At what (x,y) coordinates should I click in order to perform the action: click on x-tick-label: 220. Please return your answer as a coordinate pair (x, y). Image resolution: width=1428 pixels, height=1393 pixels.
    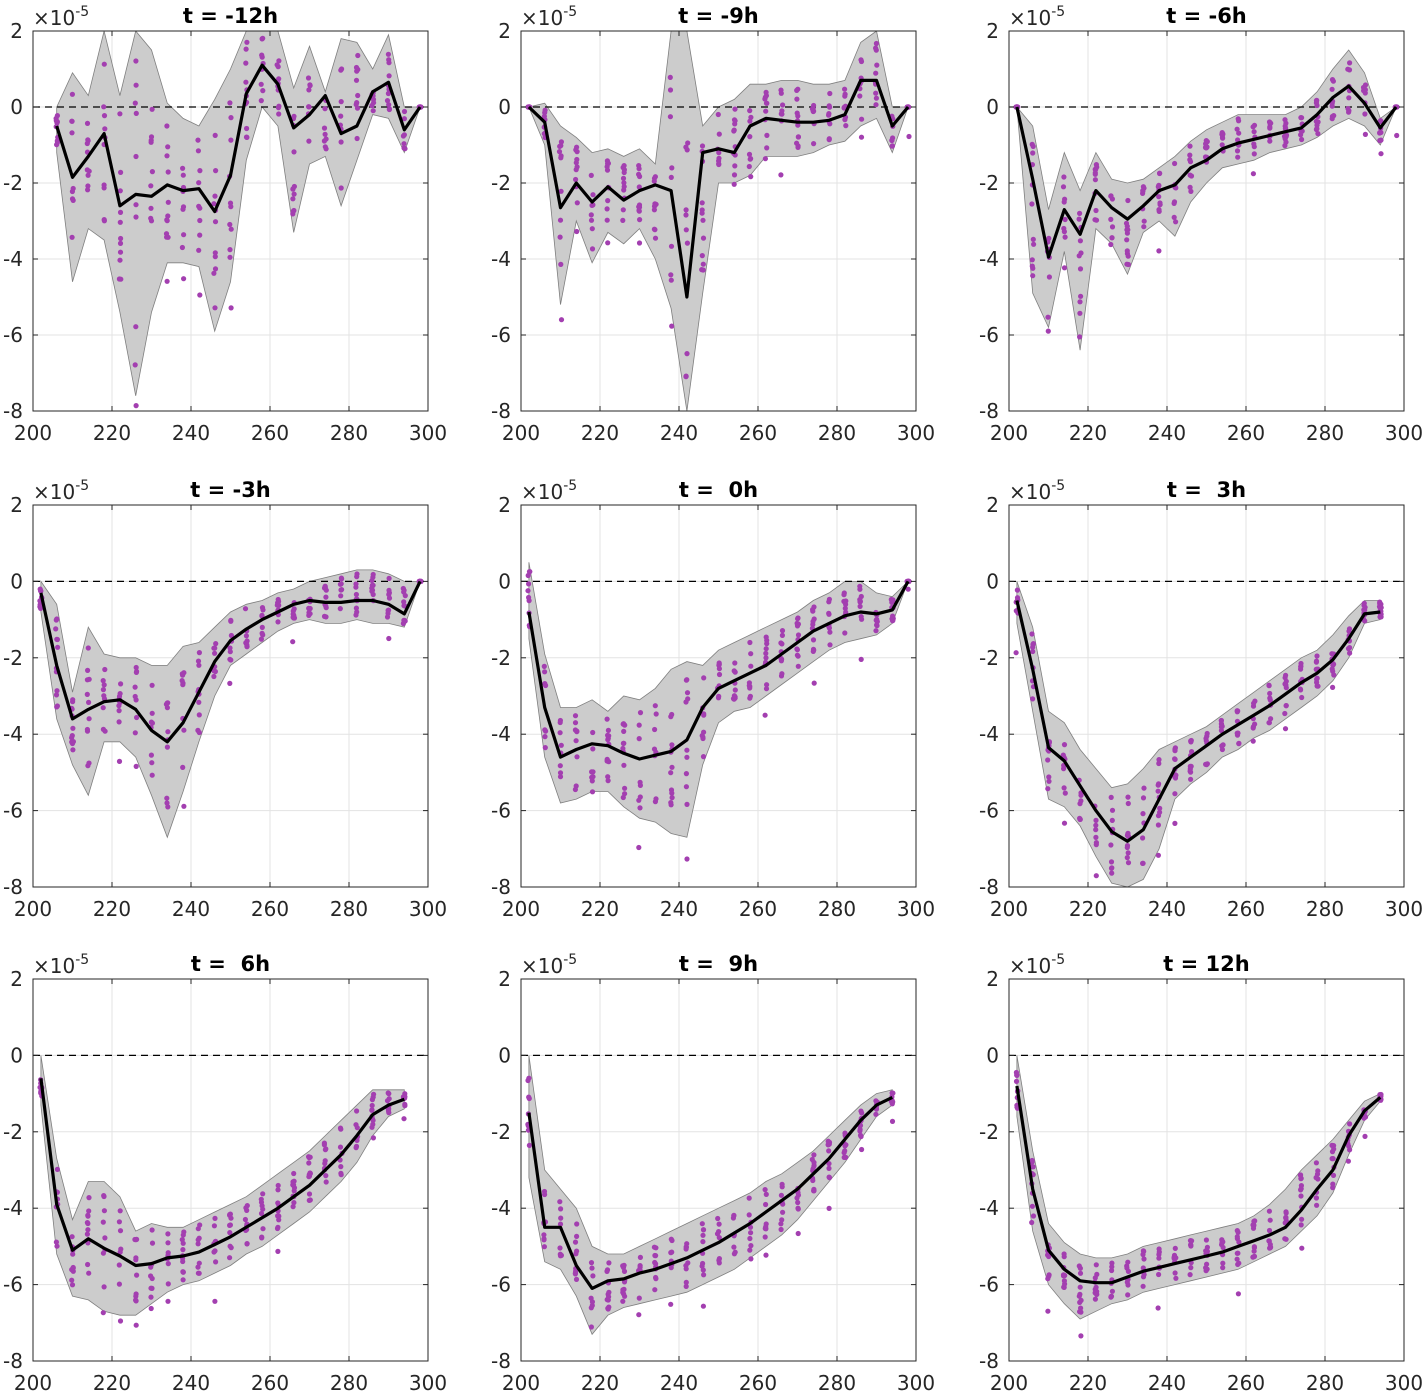
    Looking at the image, I should click on (112, 1382).